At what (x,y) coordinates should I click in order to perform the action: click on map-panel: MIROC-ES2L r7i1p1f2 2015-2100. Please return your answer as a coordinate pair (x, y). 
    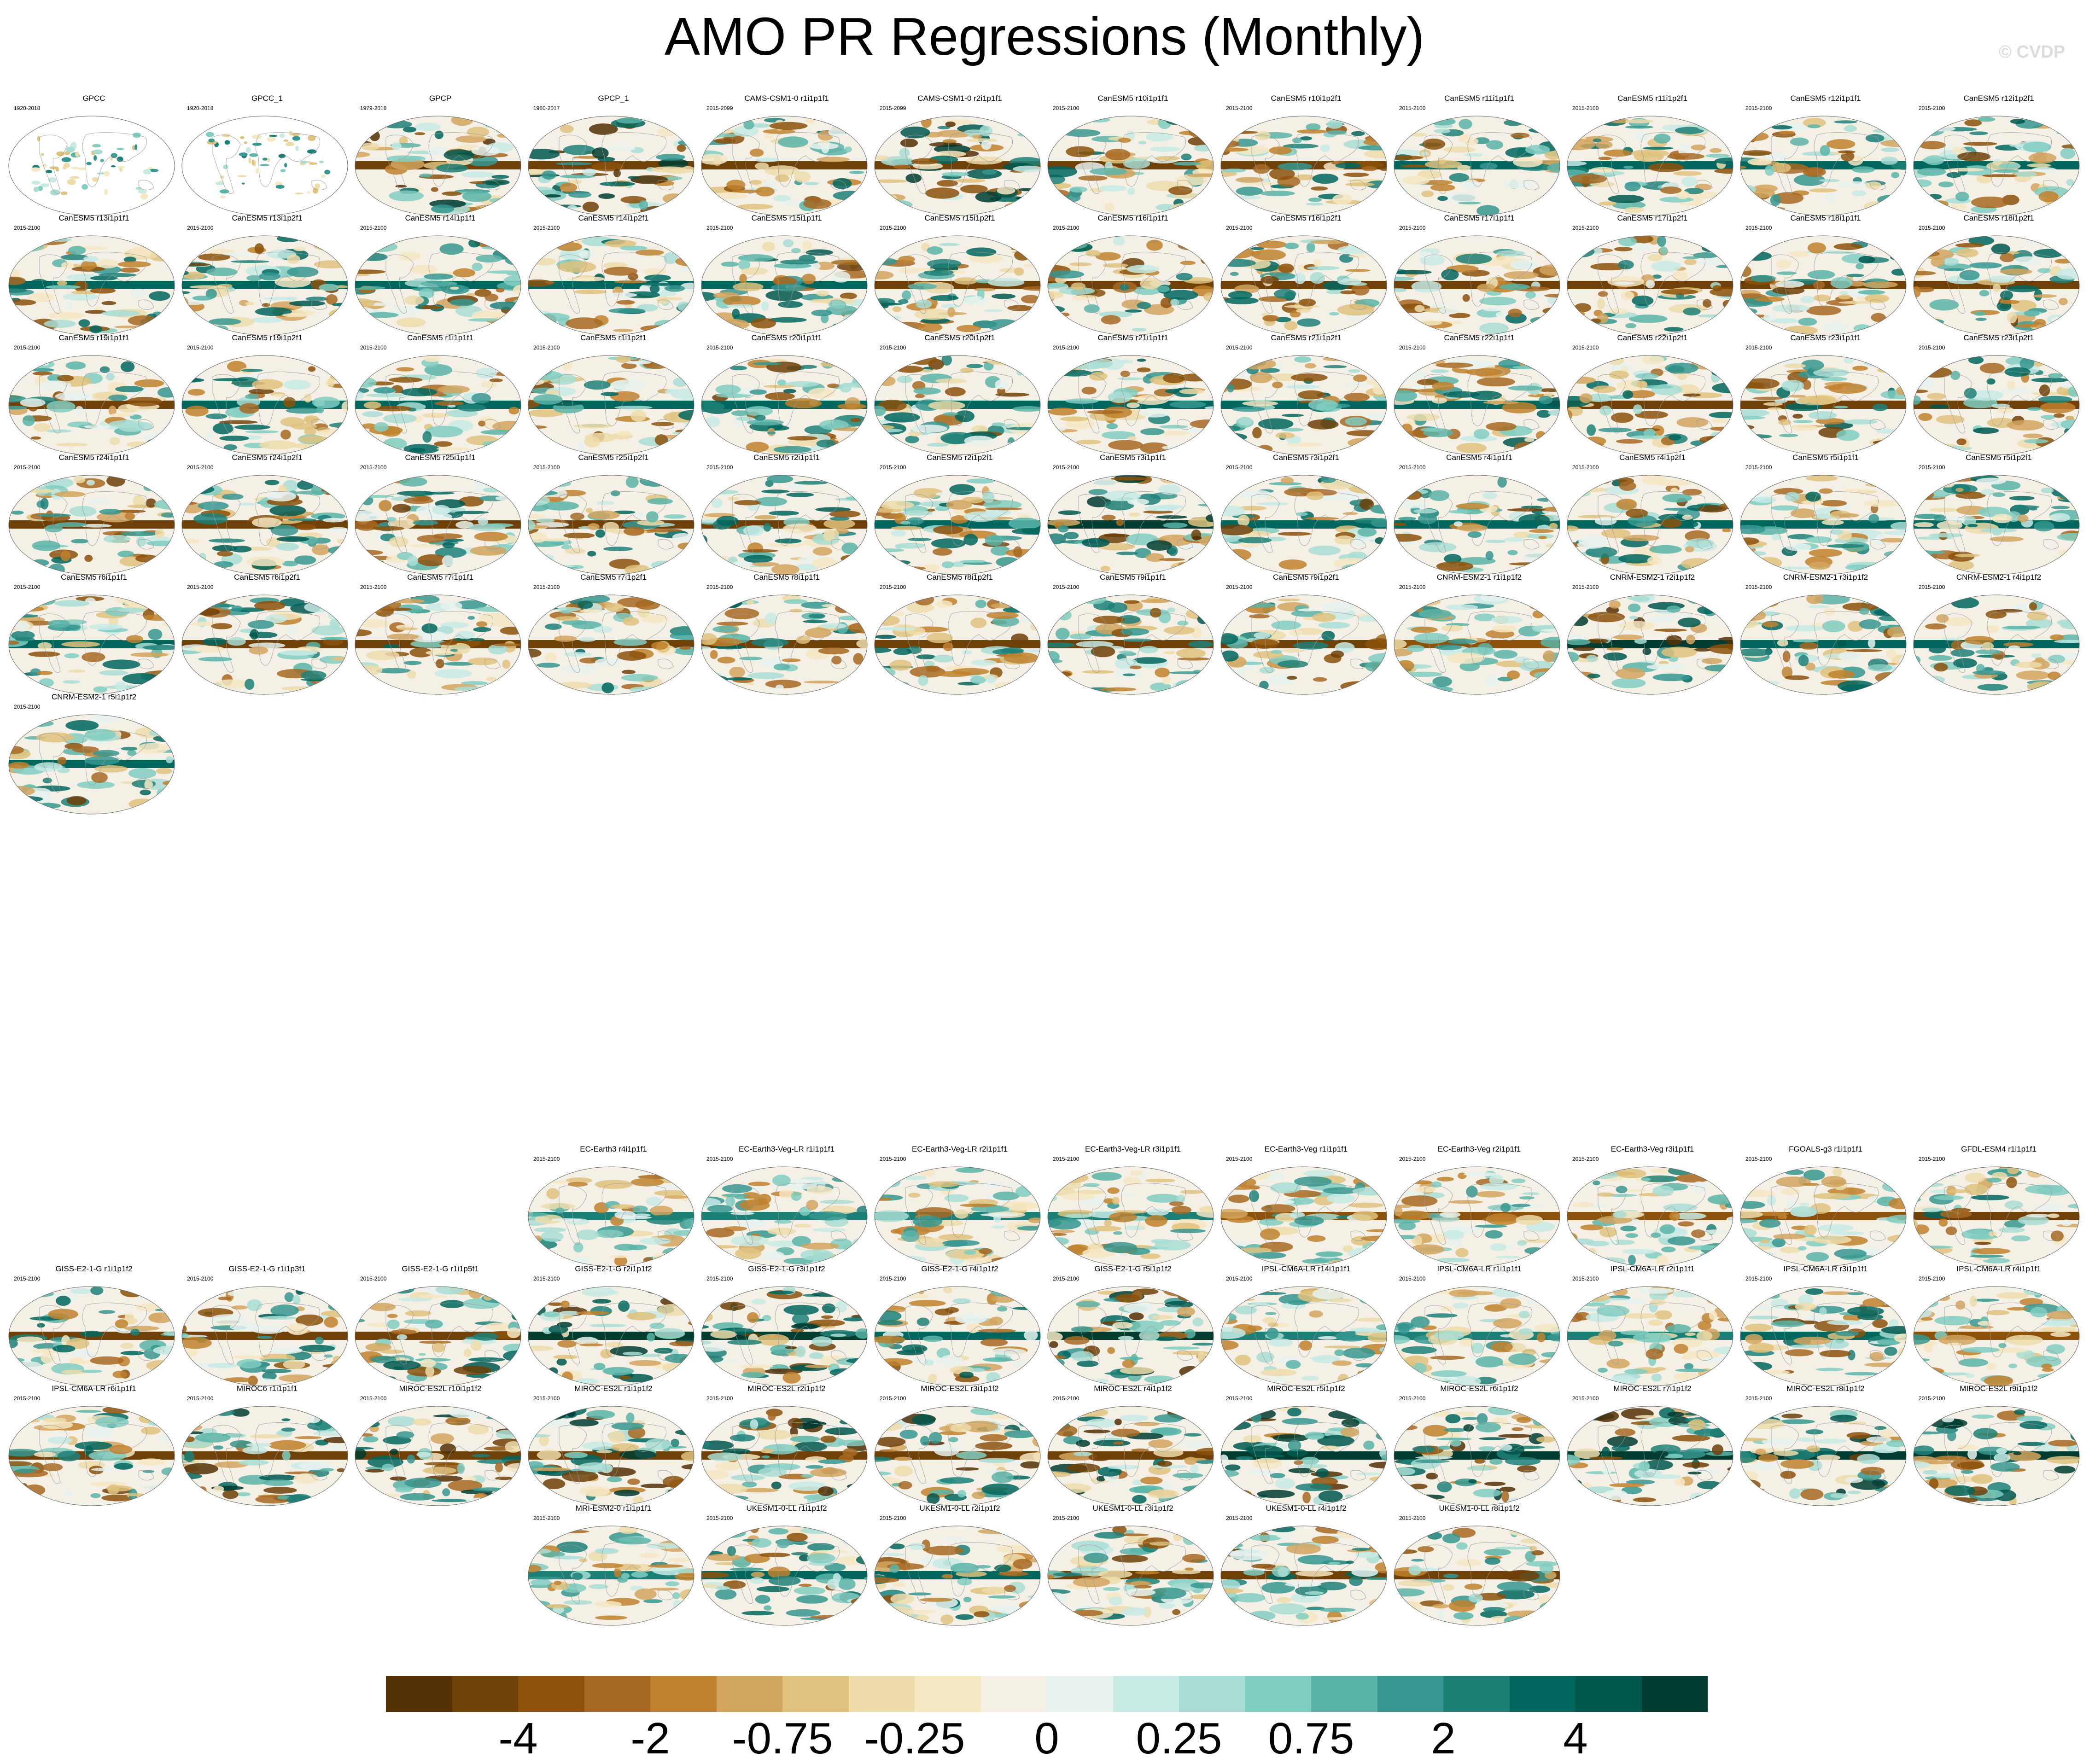
    Looking at the image, I should click on (1652, 1445).